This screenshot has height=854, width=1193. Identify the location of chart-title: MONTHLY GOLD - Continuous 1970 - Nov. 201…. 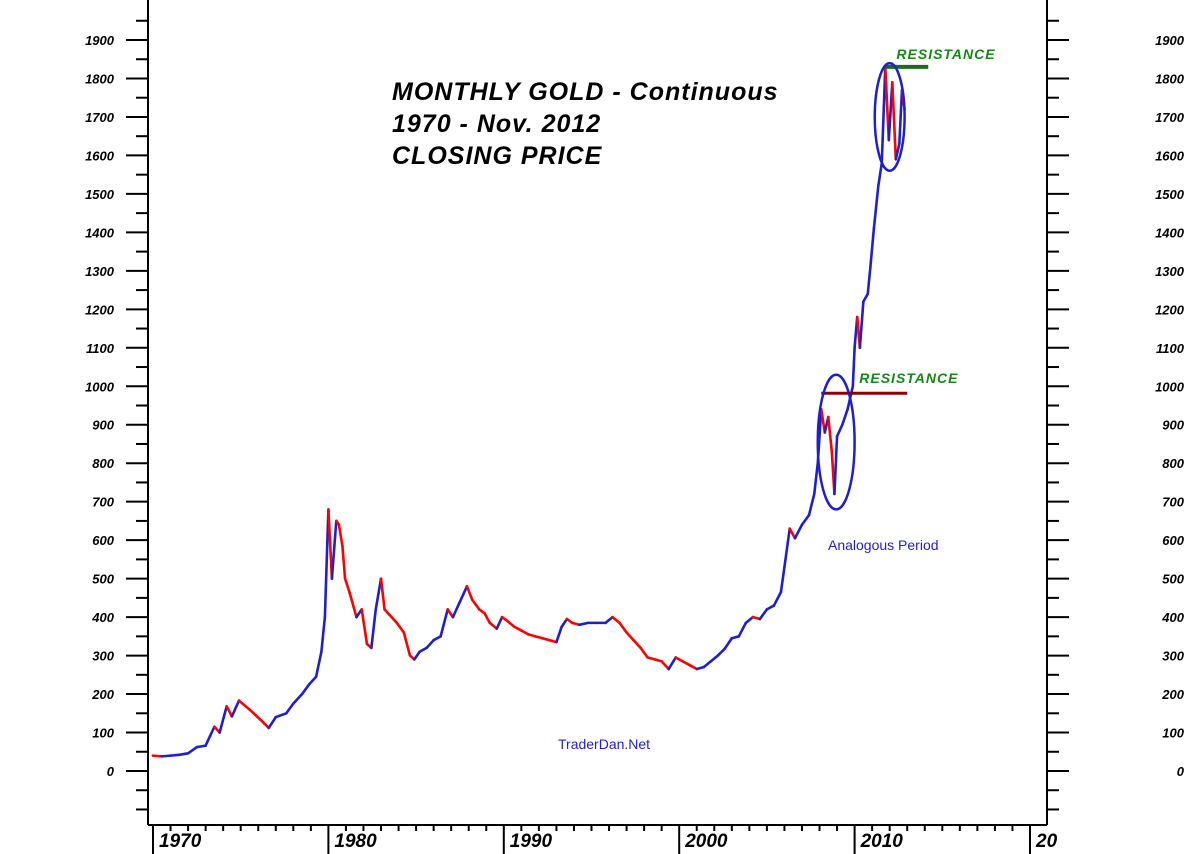
(585, 124).